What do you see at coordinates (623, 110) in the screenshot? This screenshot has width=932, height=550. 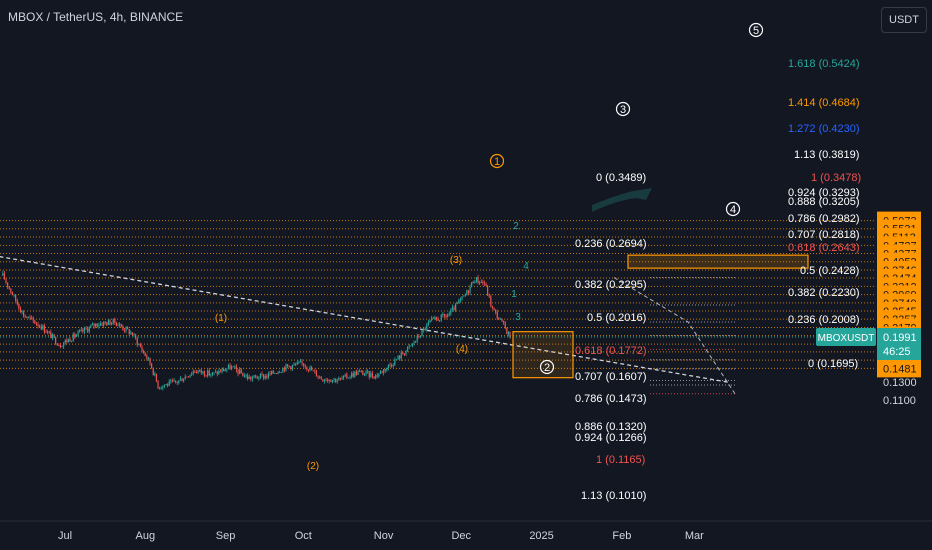 I see `wave-label: 3` at bounding box center [623, 110].